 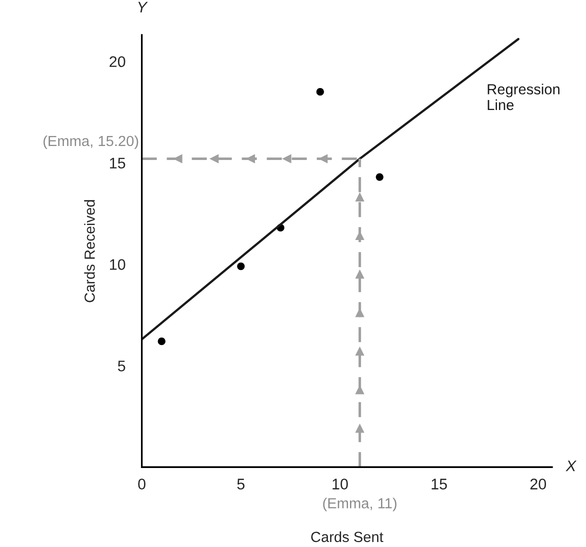 What do you see at coordinates (142, 484) in the screenshot?
I see `x-tick-label: 0` at bounding box center [142, 484].